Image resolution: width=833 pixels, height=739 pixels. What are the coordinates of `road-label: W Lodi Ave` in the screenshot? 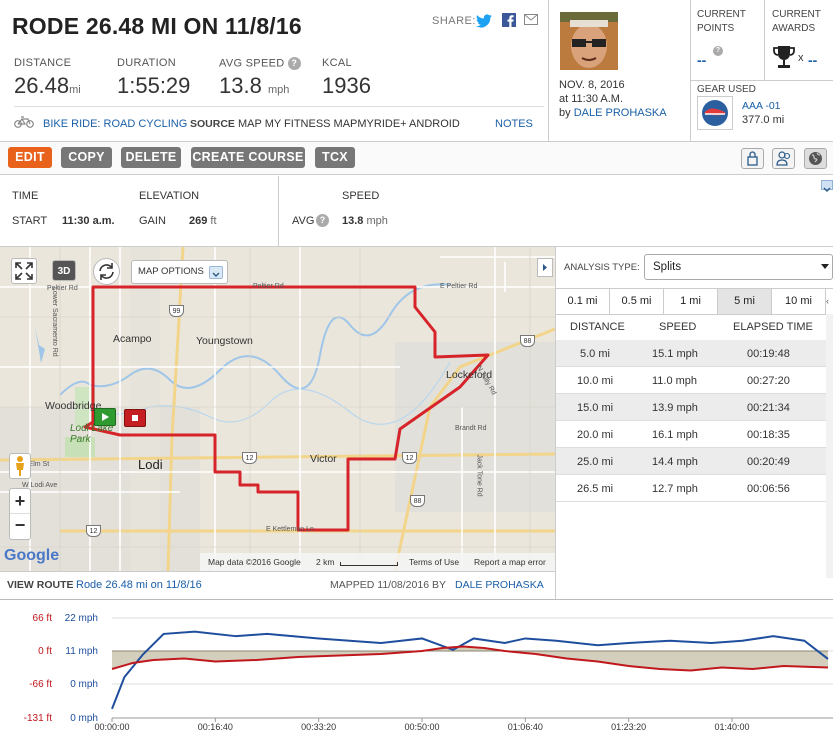 It's located at (40, 485).